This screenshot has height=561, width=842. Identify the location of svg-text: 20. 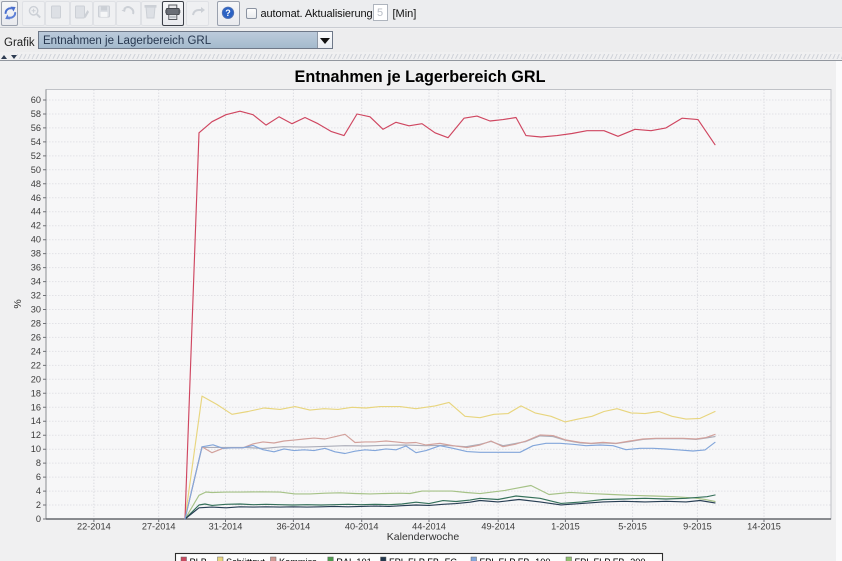
(36, 379).